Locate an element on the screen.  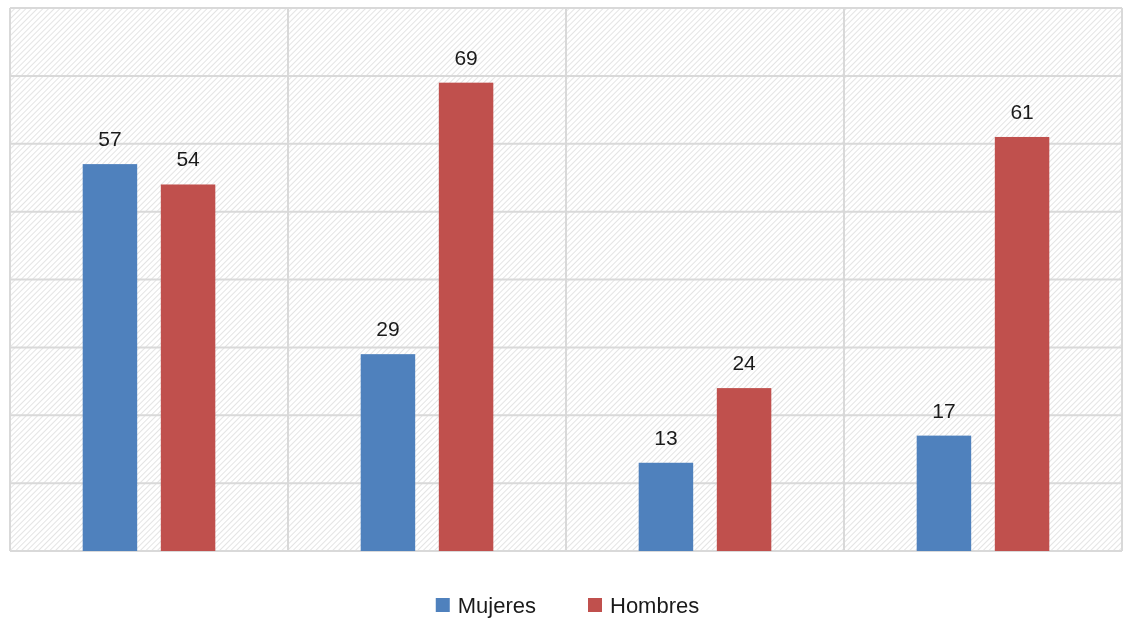
data-label: 61 is located at coordinates (1022, 111).